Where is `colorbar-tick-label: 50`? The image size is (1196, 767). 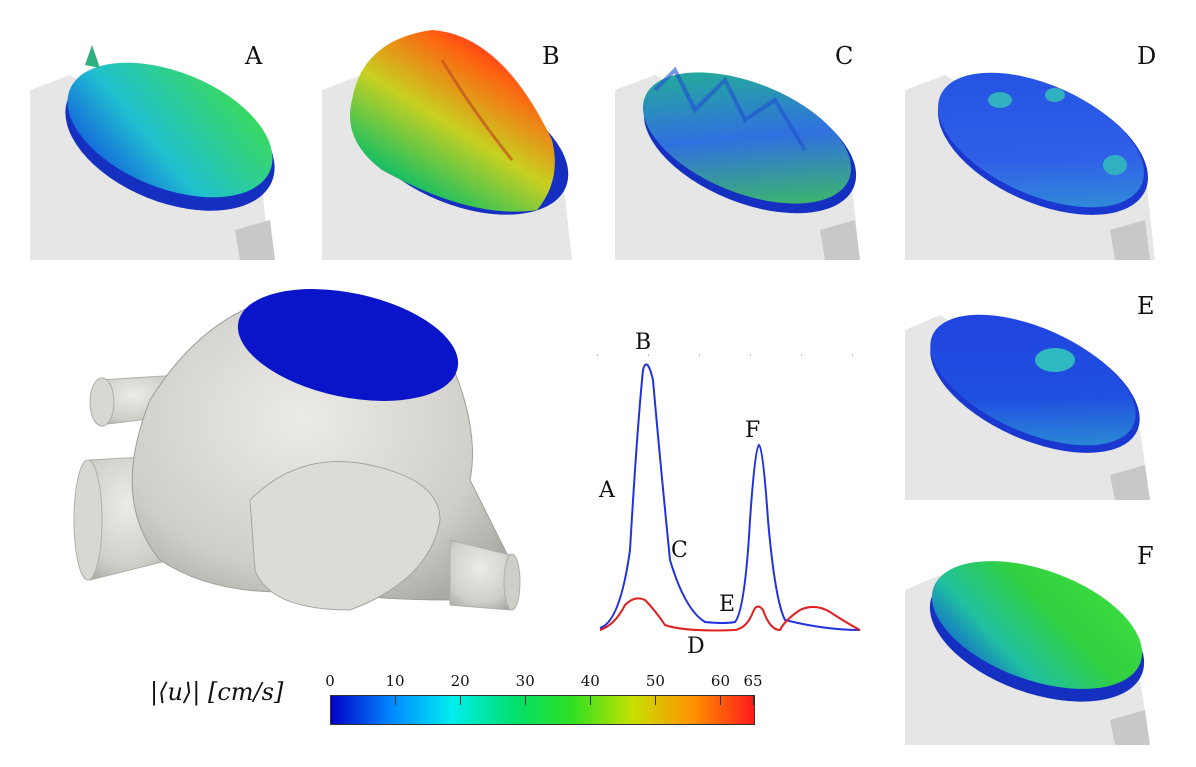
colorbar-tick-label: 50 is located at coordinates (655, 681).